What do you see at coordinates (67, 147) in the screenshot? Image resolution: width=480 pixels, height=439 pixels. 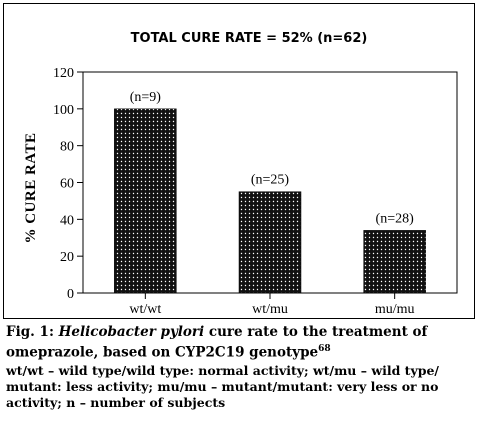 I see `y-tick-label: 80` at bounding box center [67, 147].